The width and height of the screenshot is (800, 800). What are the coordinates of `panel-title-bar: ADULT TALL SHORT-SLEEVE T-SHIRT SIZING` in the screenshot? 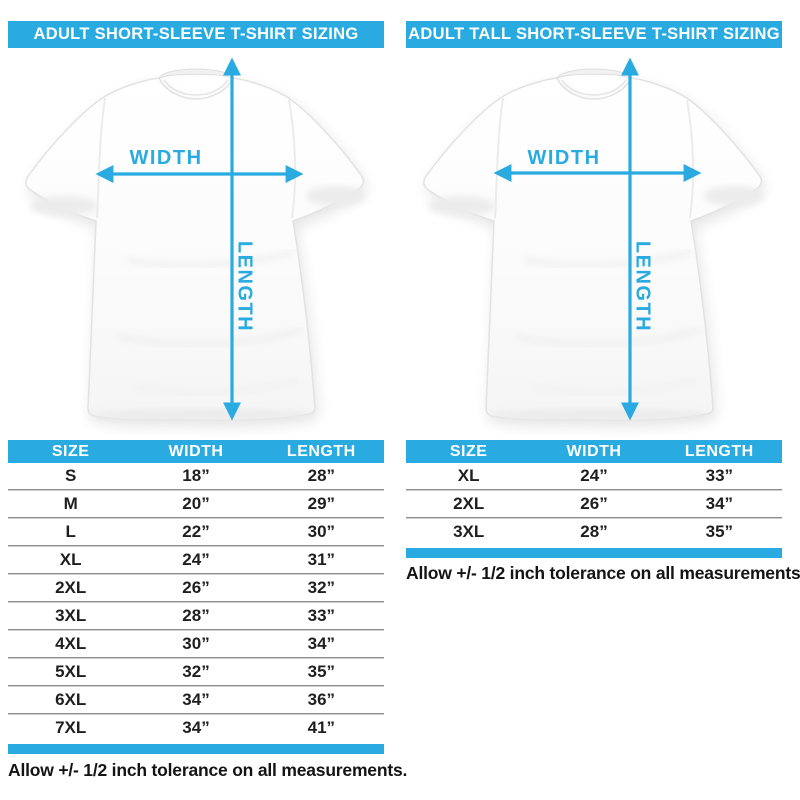 It's located at (594, 34).